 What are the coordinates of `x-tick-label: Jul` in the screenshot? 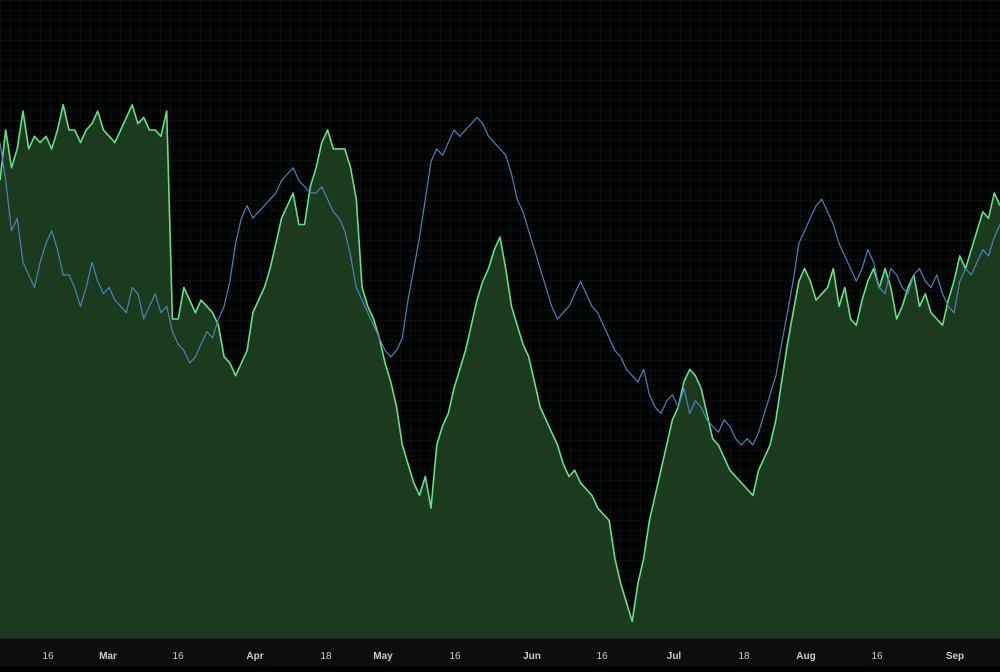 It's located at (674, 656).